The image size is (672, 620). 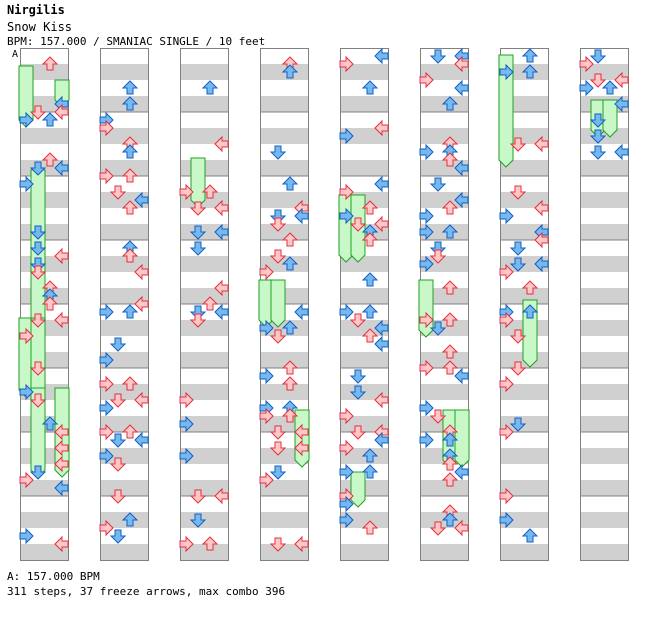 What do you see at coordinates (36, 10) in the screenshot?
I see `artist-name: Nirgilis` at bounding box center [36, 10].